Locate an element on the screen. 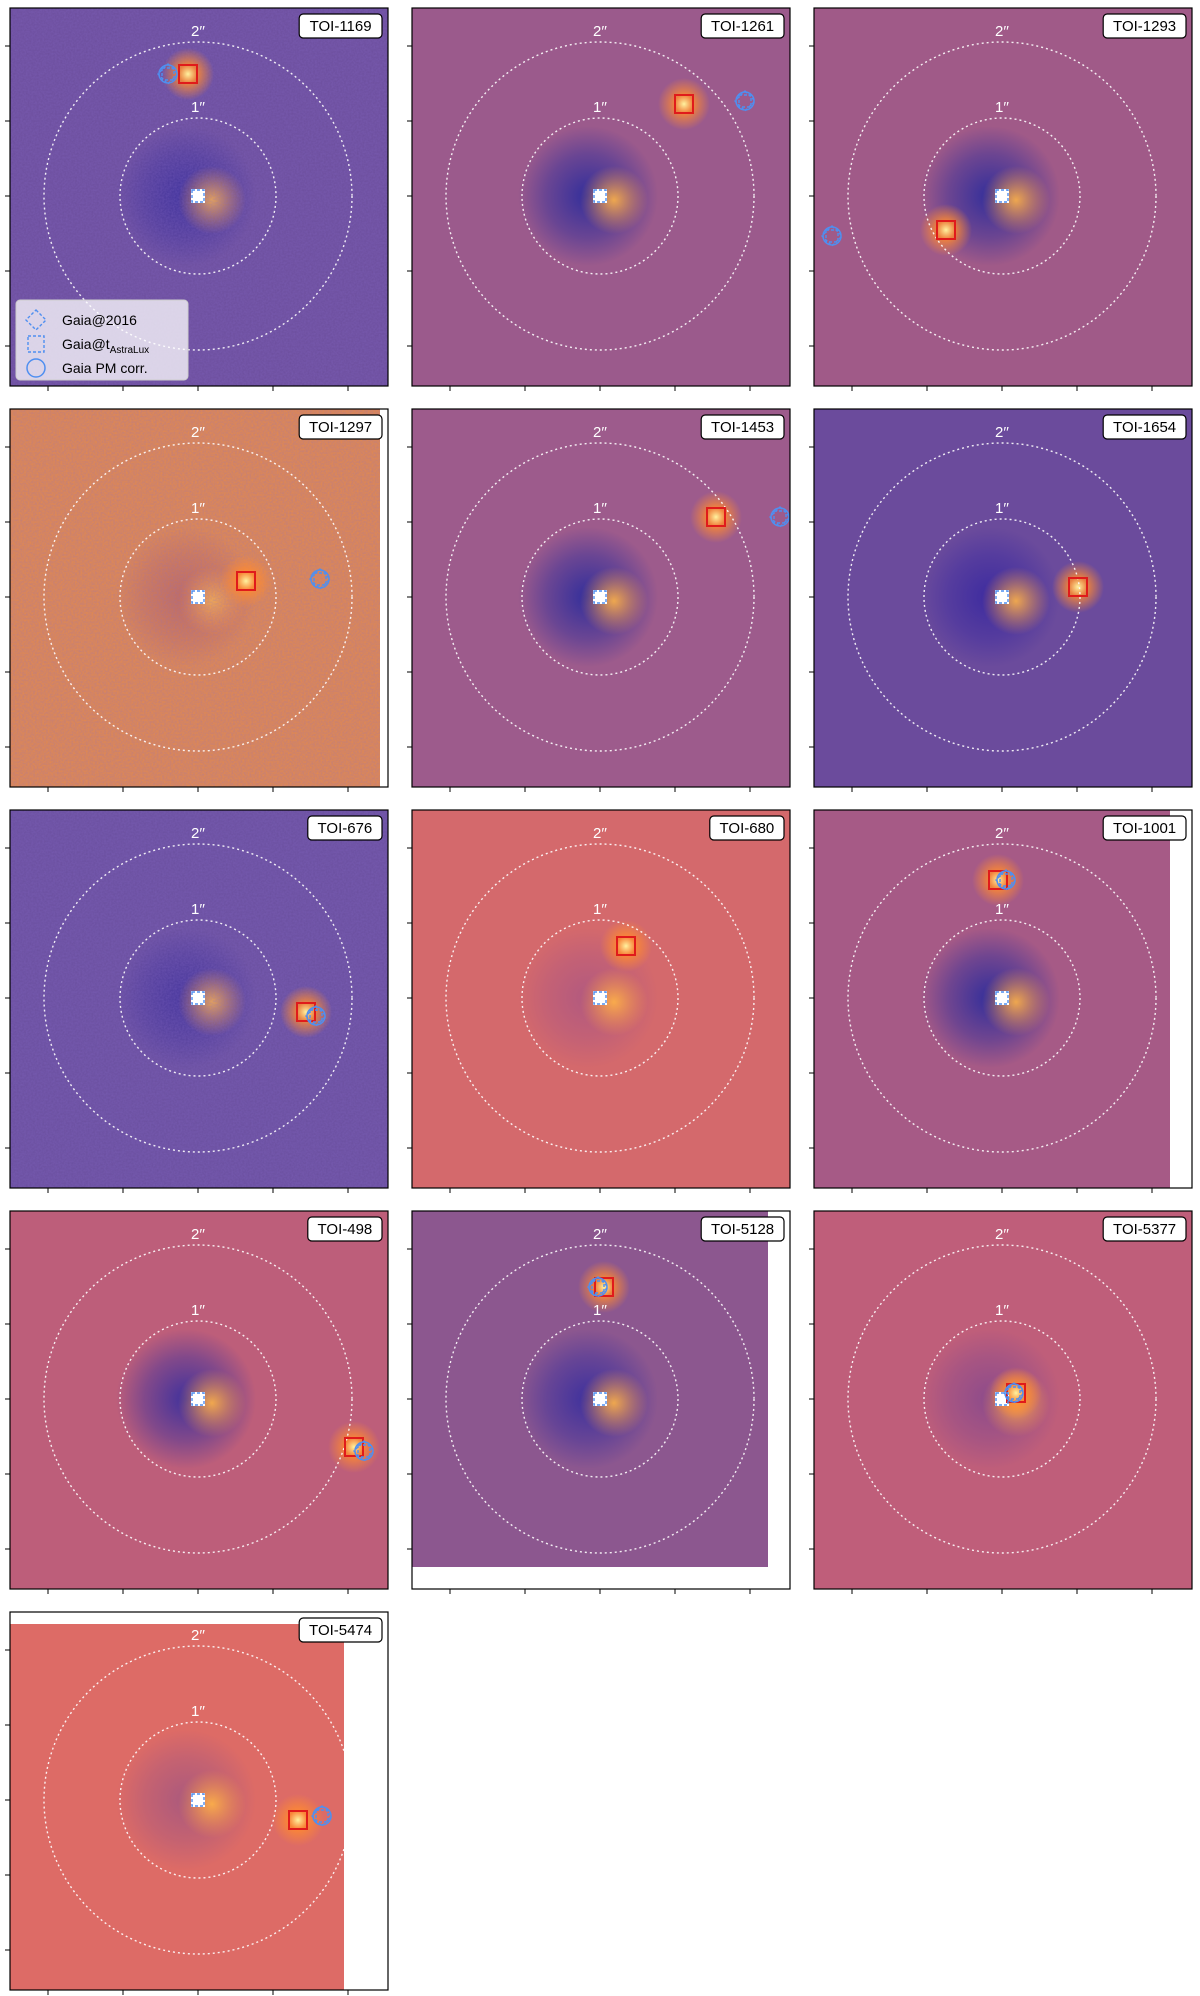  panel-toi-1297: 1′′ 2′′ TOI-1297 is located at coordinates (197, 600).